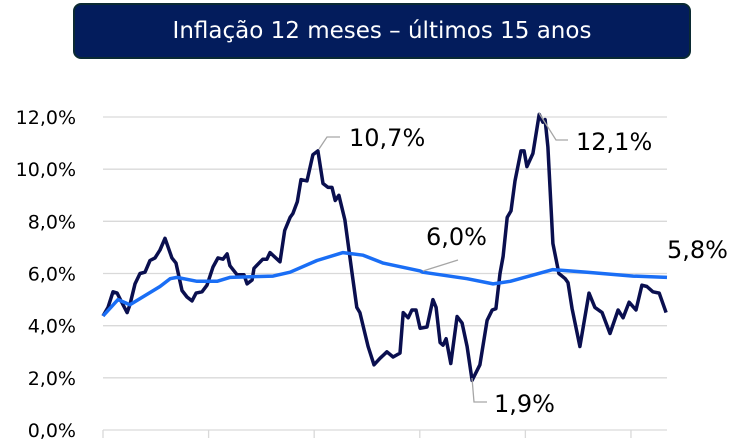  Describe the element at coordinates (387, 138) in the screenshot. I see `data-label: 10,7%` at that location.